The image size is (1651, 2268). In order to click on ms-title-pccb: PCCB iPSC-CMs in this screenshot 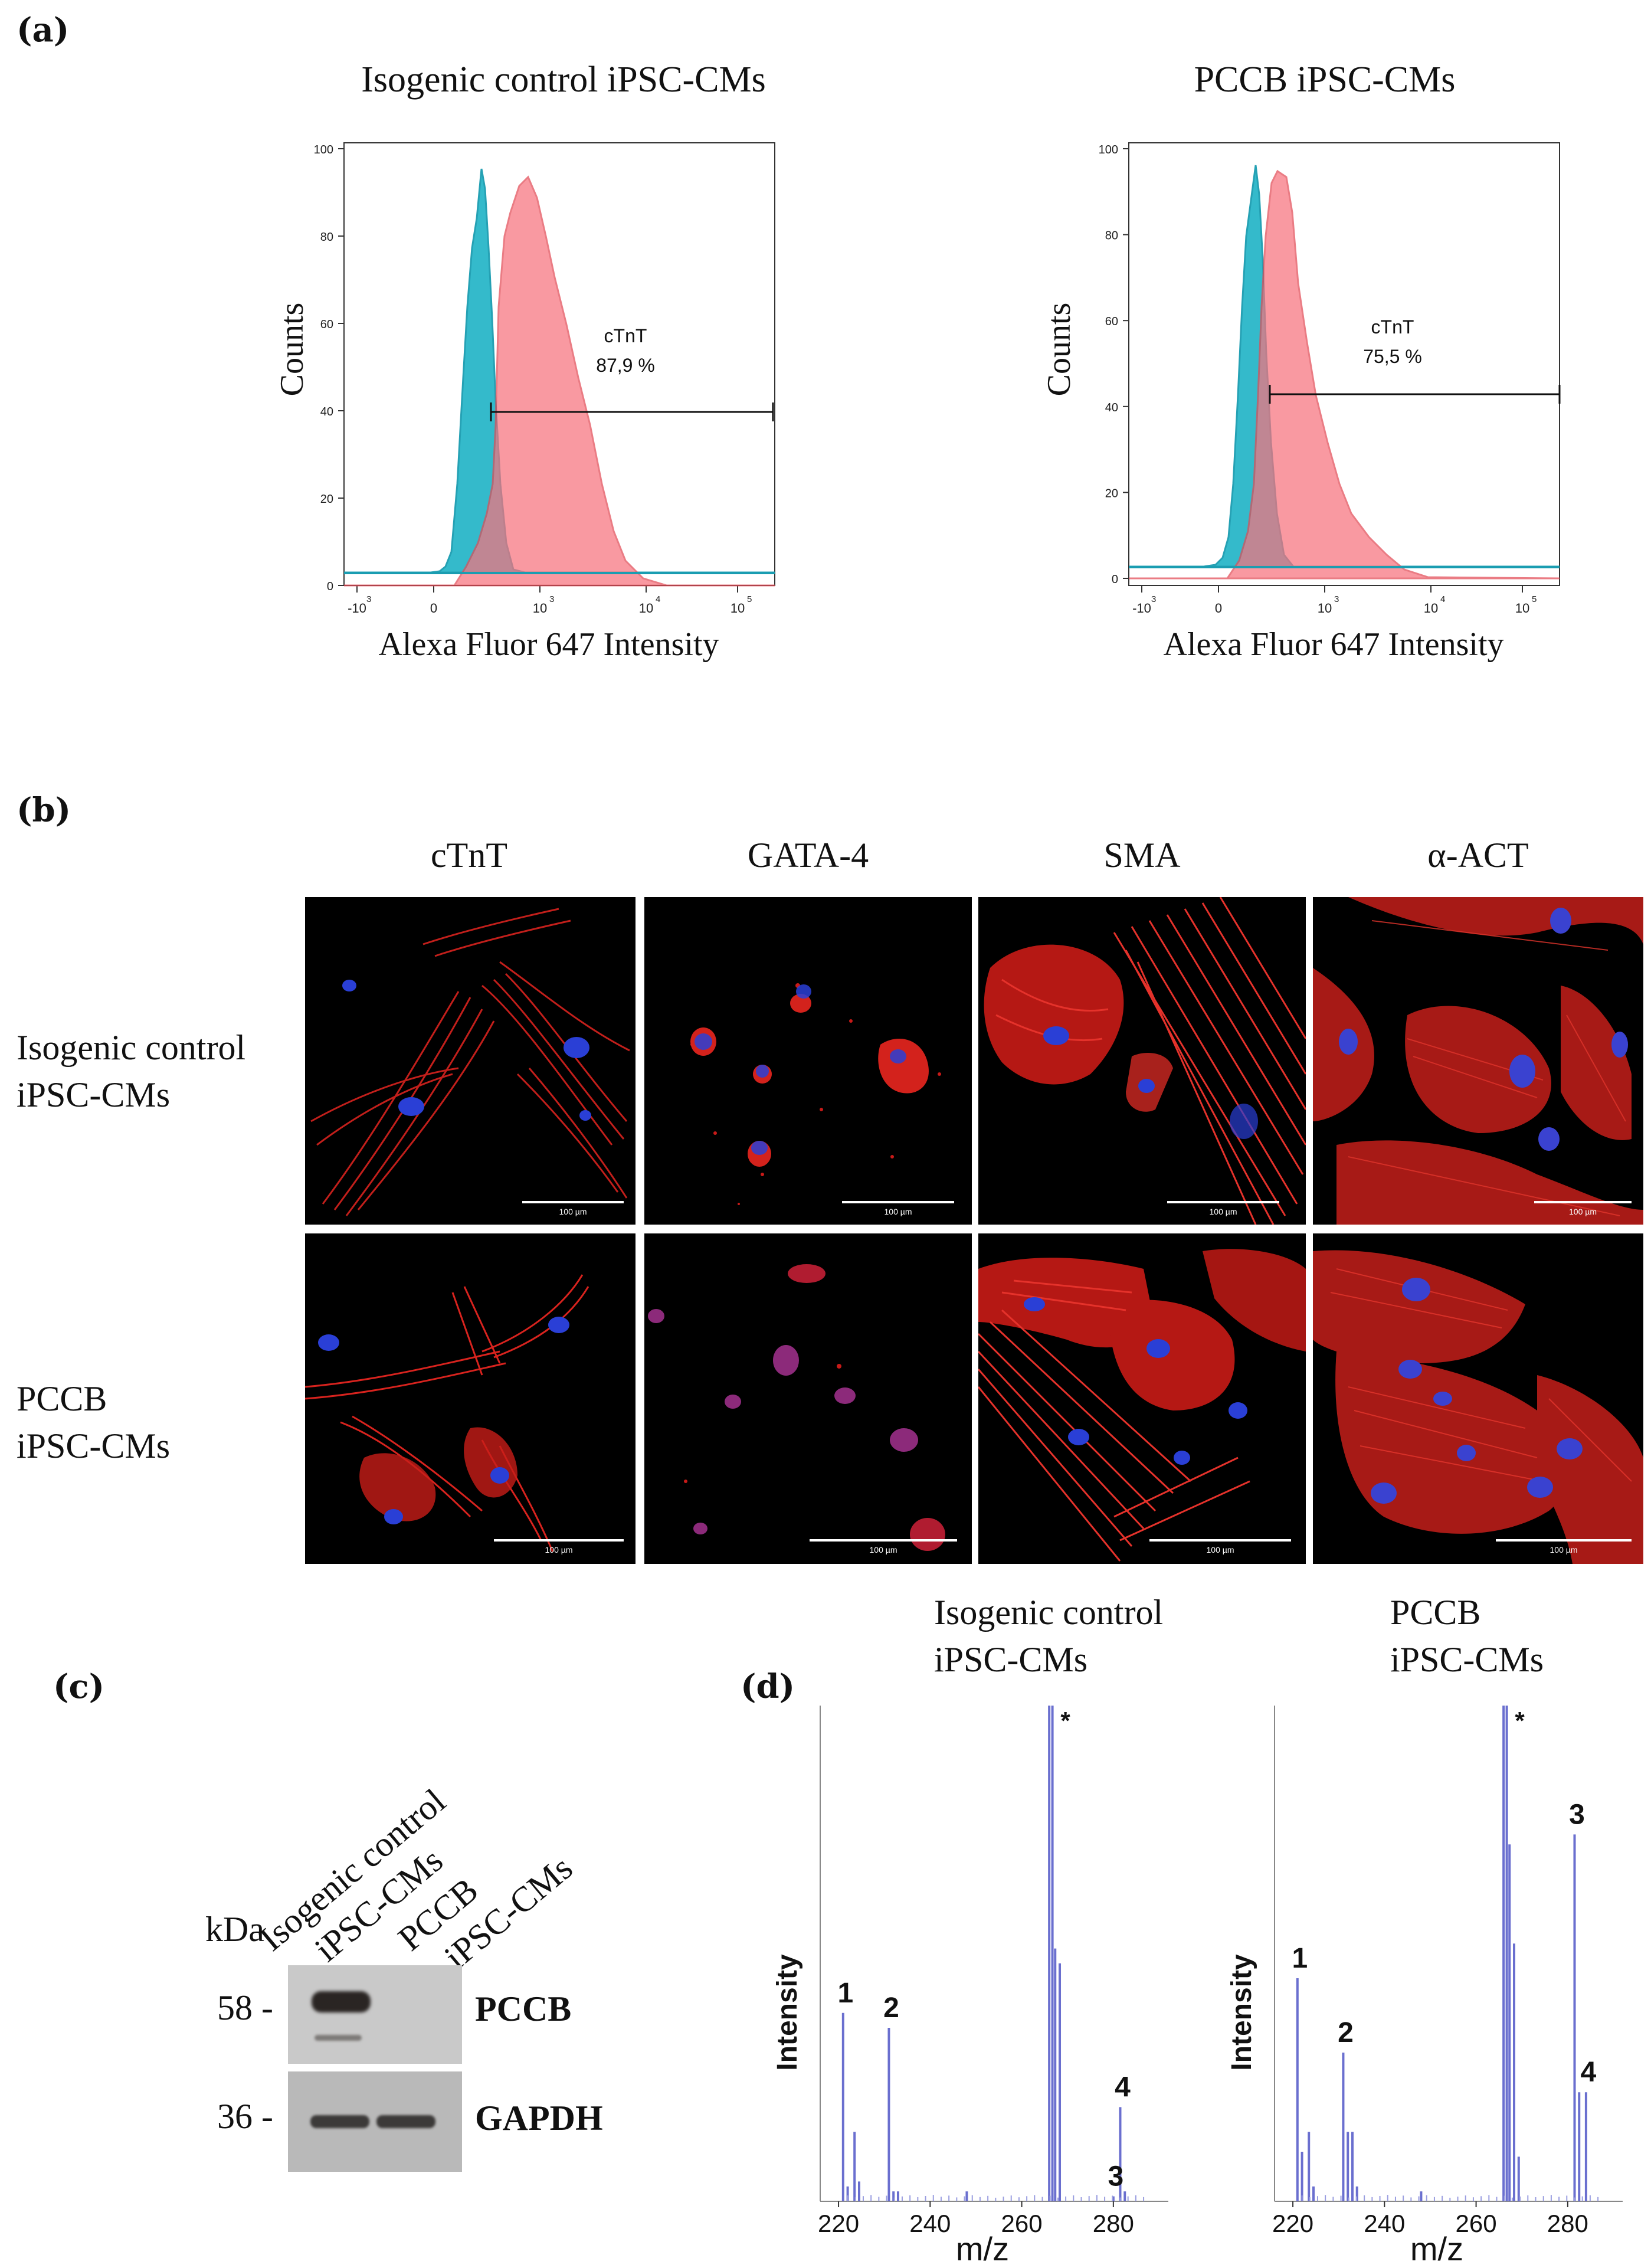, I will do `click(1467, 1636)`.